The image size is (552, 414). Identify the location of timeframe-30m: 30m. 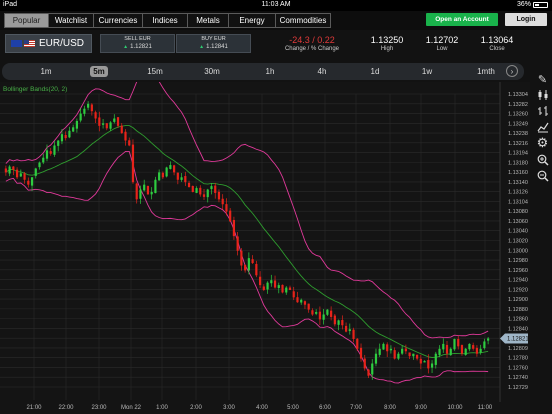
(212, 71).